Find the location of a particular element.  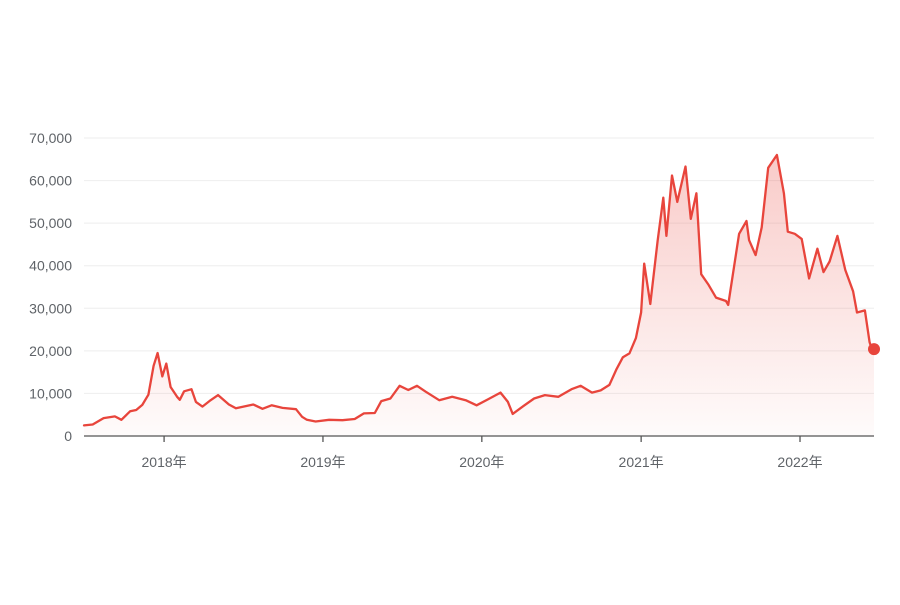

x-tick-label: 2022年 is located at coordinates (799, 462).